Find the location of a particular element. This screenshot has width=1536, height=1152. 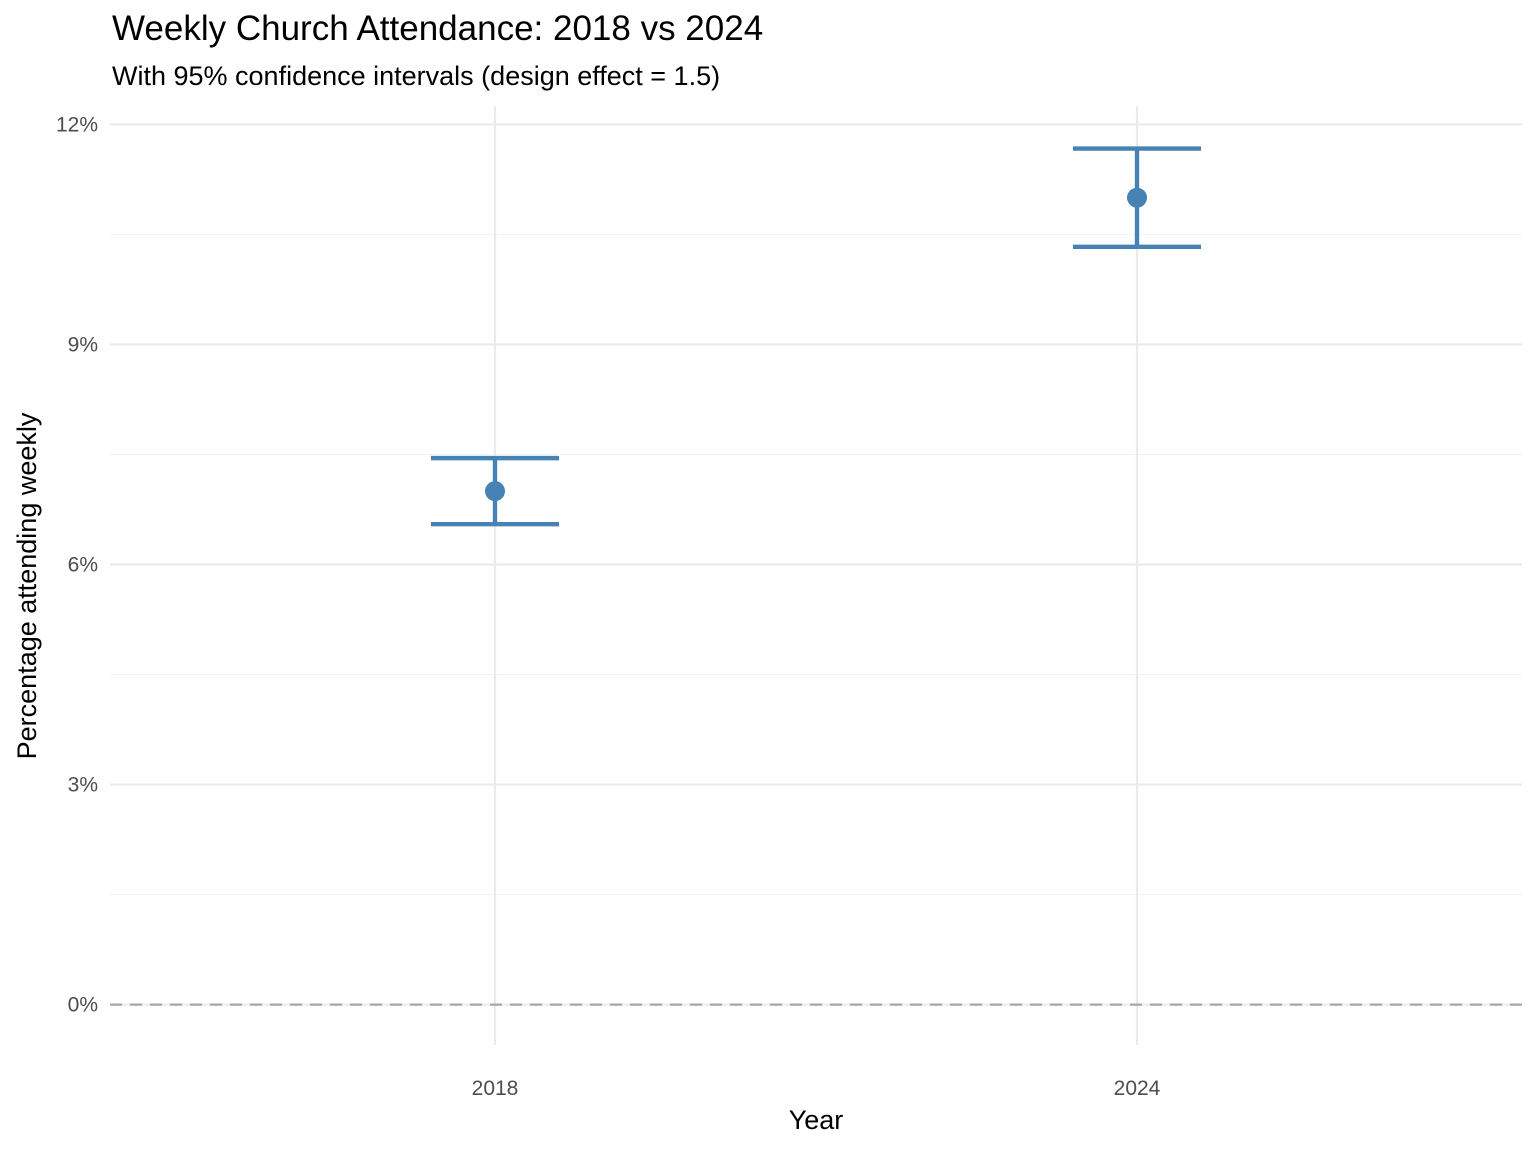

x-axis-ticks: 2018 2024 is located at coordinates (816, 1088).